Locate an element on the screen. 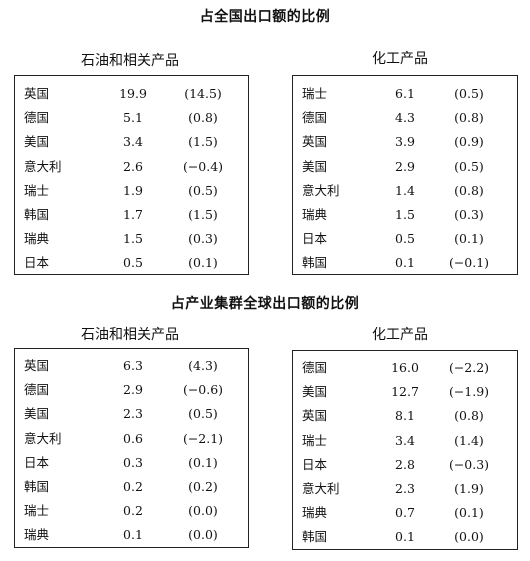  table-row: 意大利 2.6 (−0.4) is located at coordinates (131, 167).